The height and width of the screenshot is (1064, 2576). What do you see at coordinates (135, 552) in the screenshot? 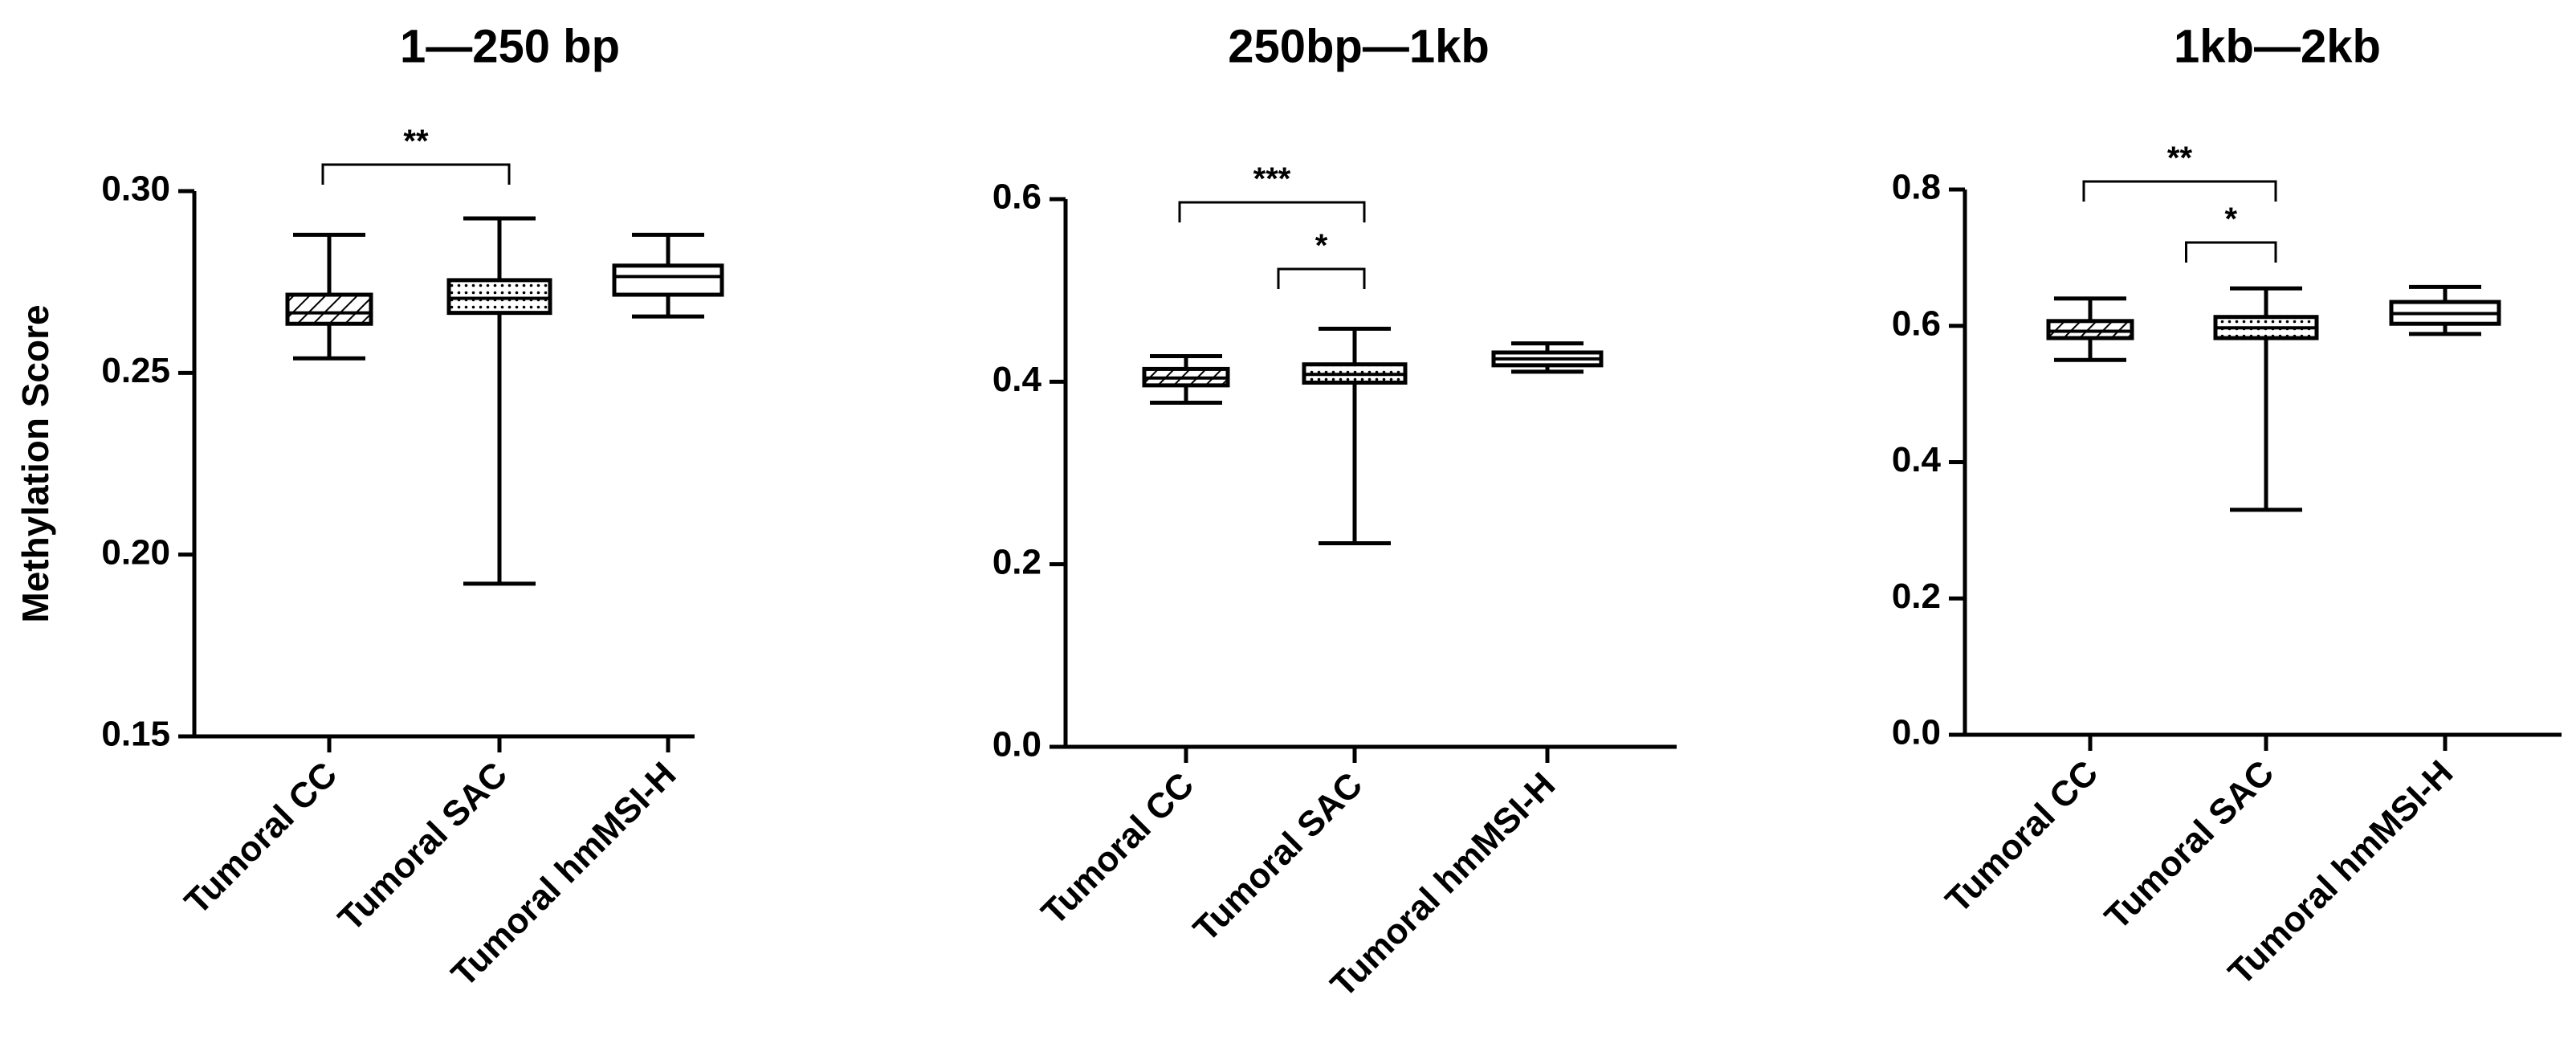
I see `y-tick-label: 0.20` at bounding box center [135, 552].